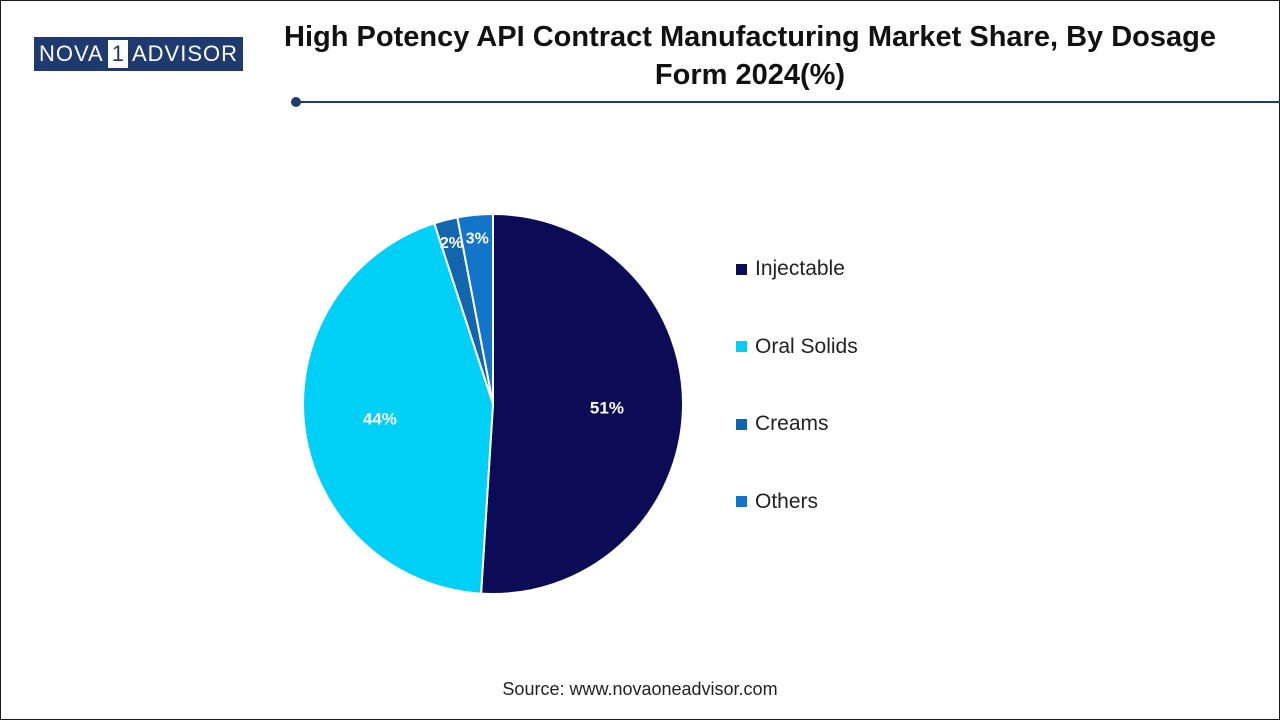 The width and height of the screenshot is (1280, 720). Describe the element at coordinates (380, 418) in the screenshot. I see `data-label-oral-solids: 44%` at that location.